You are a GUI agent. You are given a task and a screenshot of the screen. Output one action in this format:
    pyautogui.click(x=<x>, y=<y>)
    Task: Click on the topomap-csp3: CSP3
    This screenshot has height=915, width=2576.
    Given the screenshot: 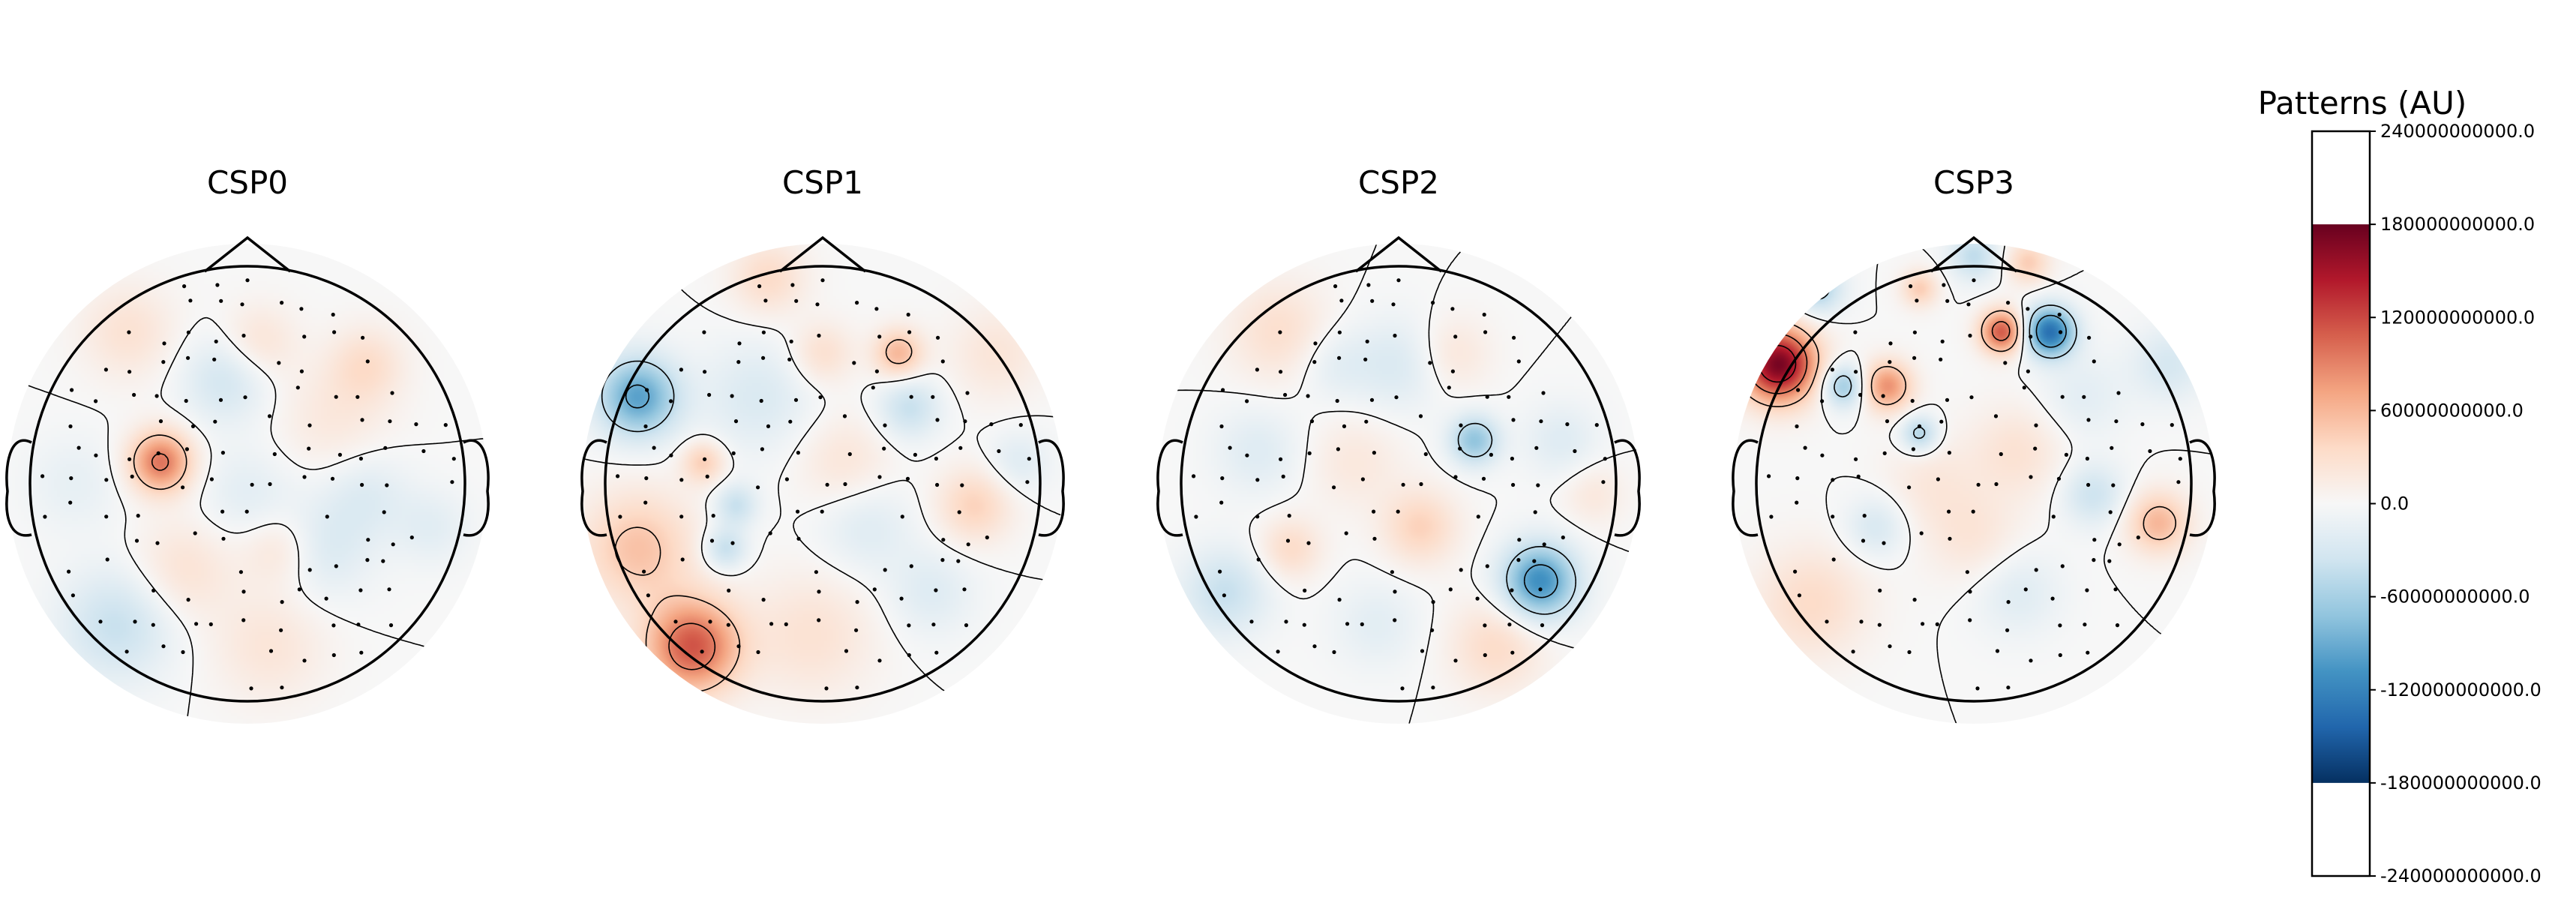 What is the action you would take?
    pyautogui.click(x=1974, y=444)
    